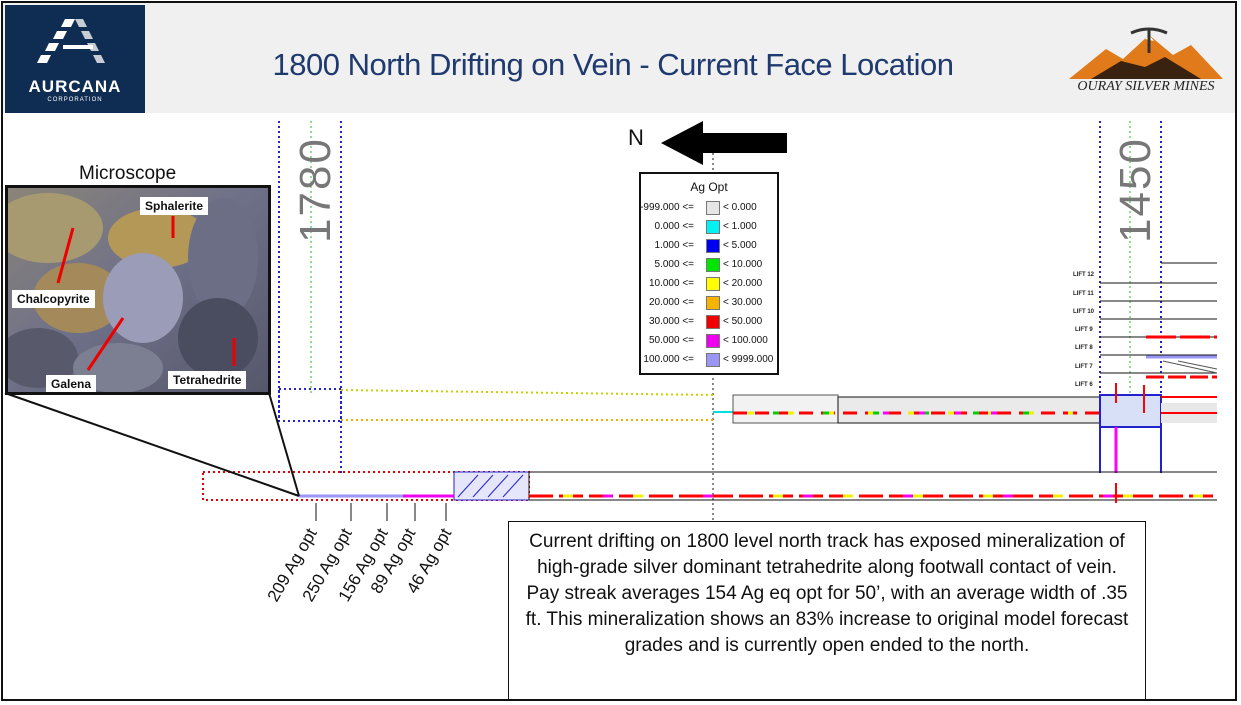 Image resolution: width=1241 pixels, height=705 pixels. Describe the element at coordinates (671, 321) in the screenshot. I see `legend-min: 30.000 <=` at that location.